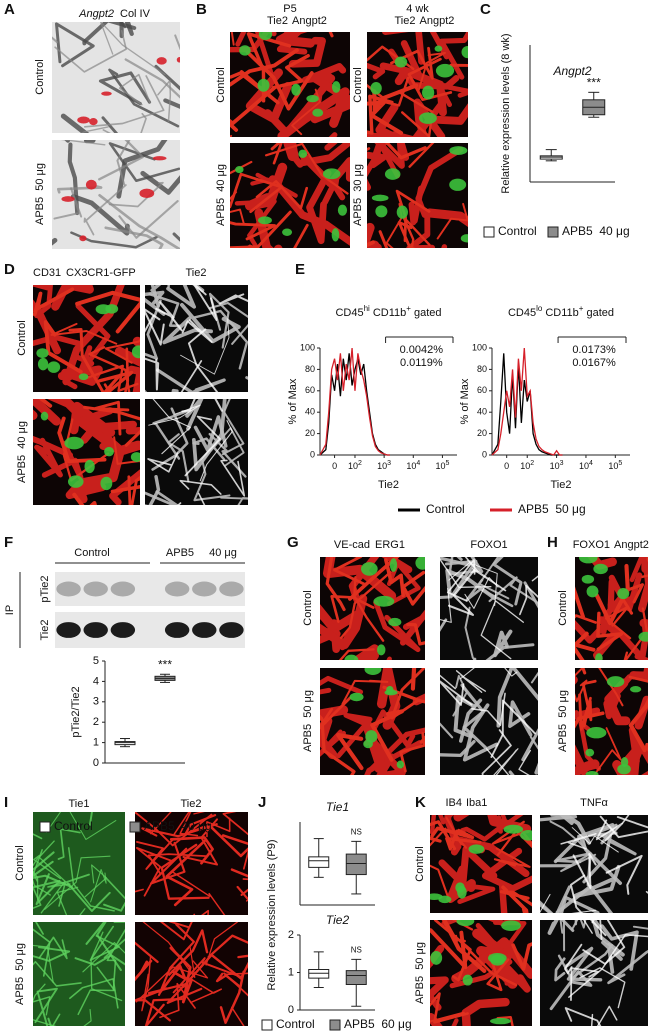 The width and height of the screenshot is (650, 1034). Describe the element at coordinates (262, 802) in the screenshot. I see `panel-letter: J` at that location.